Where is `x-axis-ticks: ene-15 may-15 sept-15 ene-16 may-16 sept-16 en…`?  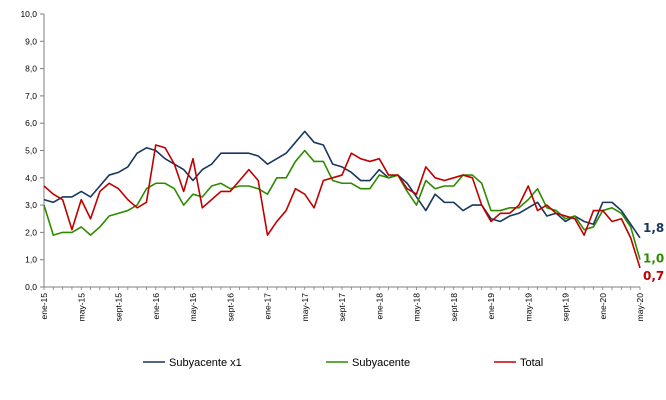 x-axis-ticks: ene-15 may-15 sept-15 ene-16 may-16 sept-16 en… is located at coordinates (342, 304).